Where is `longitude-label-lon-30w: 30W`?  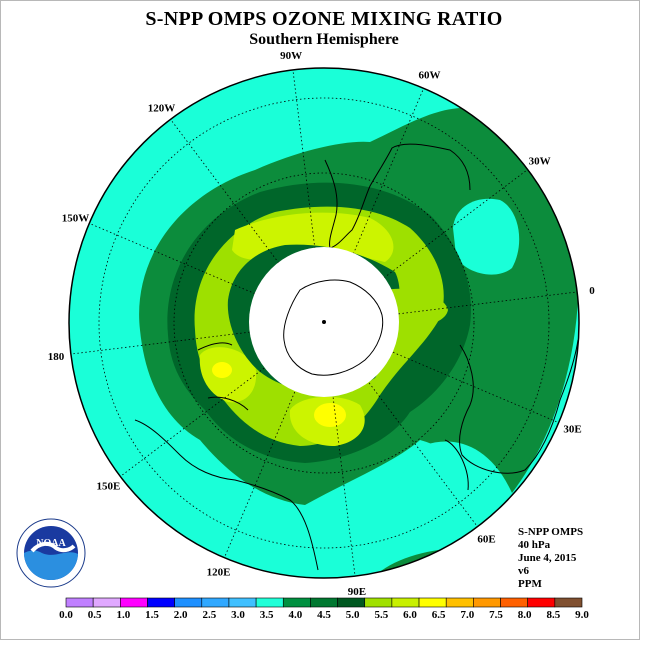
longitude-label-lon-30w: 30W is located at coordinates (540, 162).